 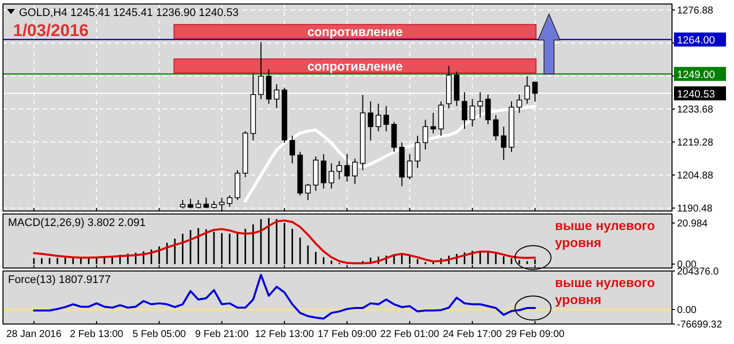 What do you see at coordinates (129, 13) in the screenshot?
I see `chart-title: GOLD,H4 1245.41 1245.41 1236.90 1240.53` at bounding box center [129, 13].